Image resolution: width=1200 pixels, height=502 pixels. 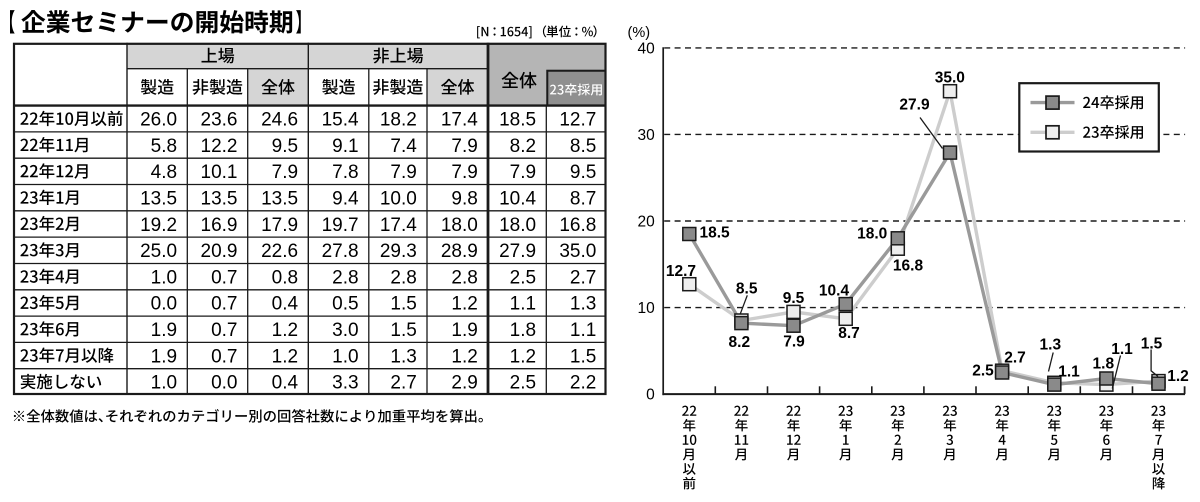 I want to click on svg-text: 9.4, so click(x=345, y=199).